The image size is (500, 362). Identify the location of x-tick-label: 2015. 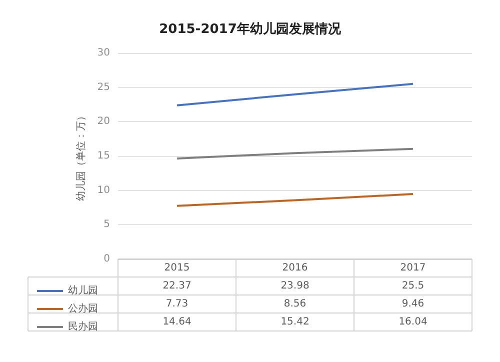
(177, 268).